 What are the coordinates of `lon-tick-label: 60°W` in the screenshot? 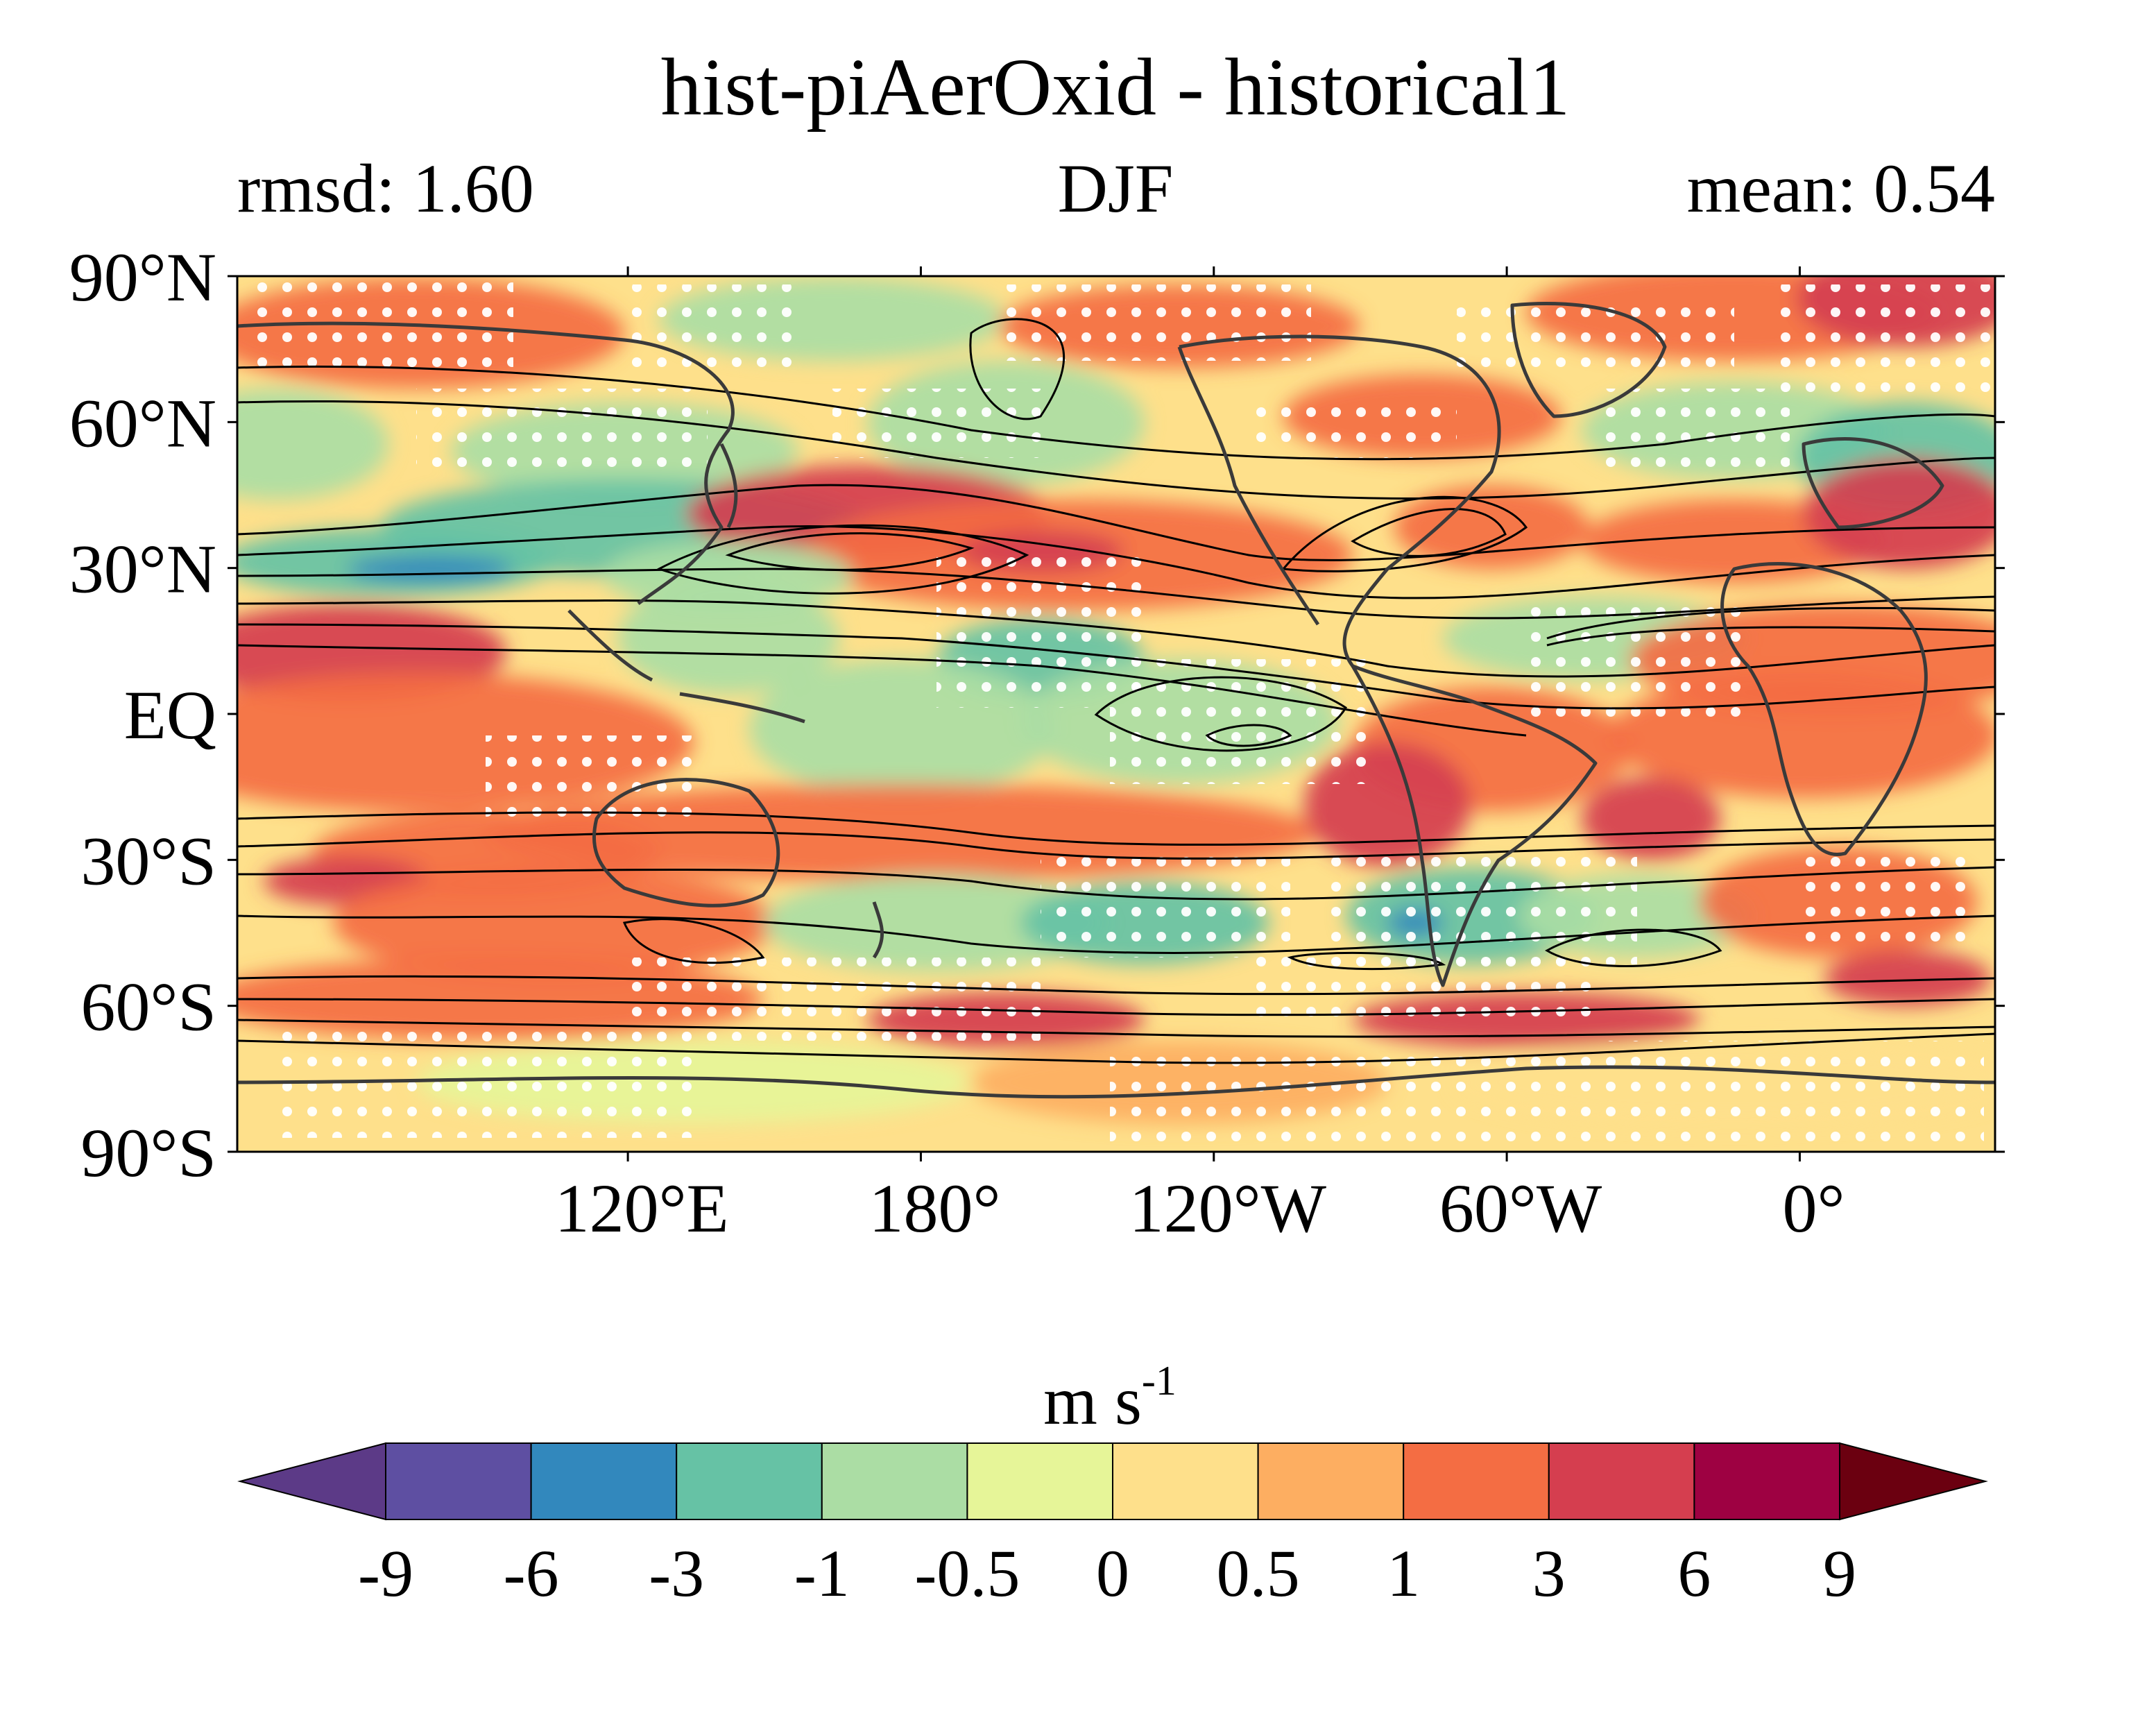 It's located at (1520, 1208).